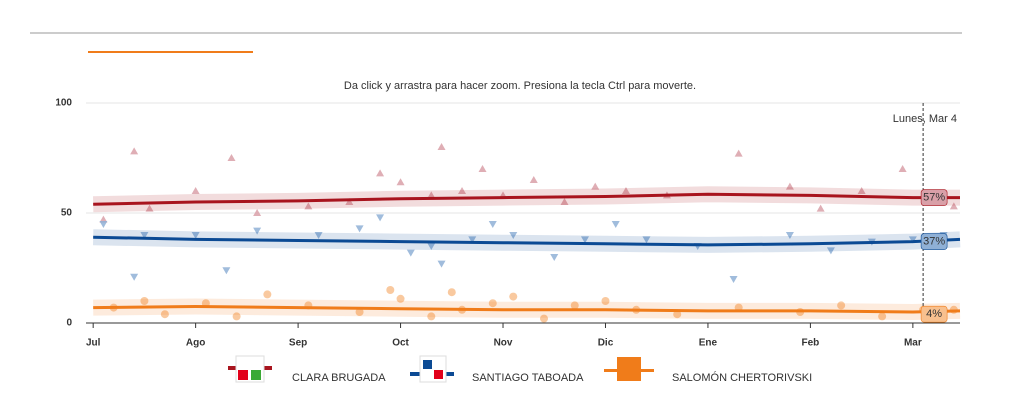 The image size is (1024, 418). What do you see at coordinates (298, 343) in the screenshot?
I see `x-tick-label: Sep` at bounding box center [298, 343].